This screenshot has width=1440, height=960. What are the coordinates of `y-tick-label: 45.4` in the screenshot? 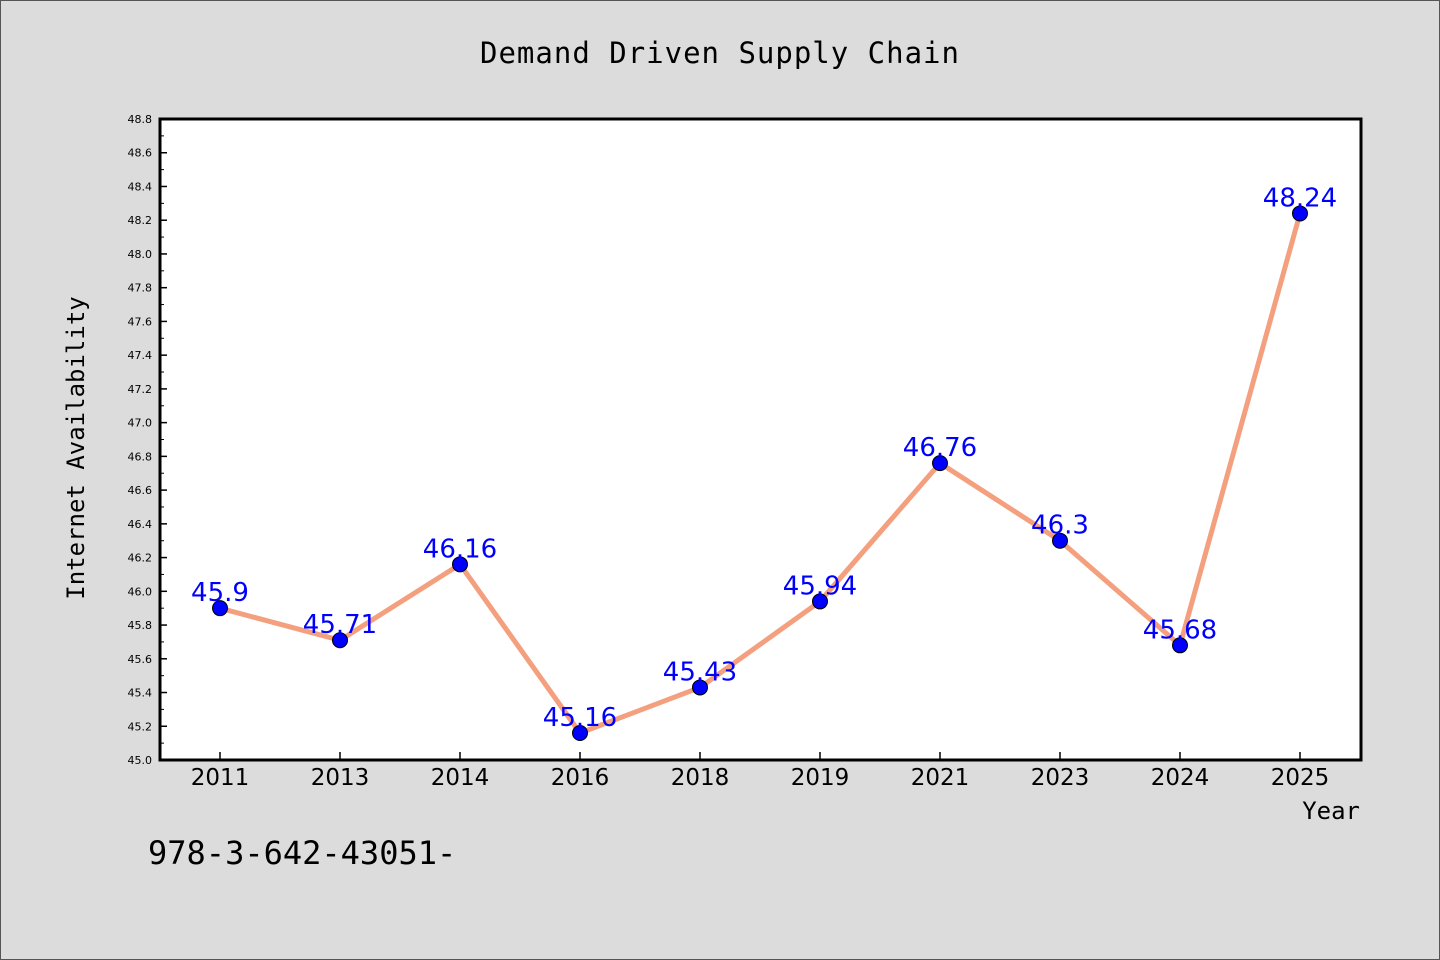 It's located at (140, 693).